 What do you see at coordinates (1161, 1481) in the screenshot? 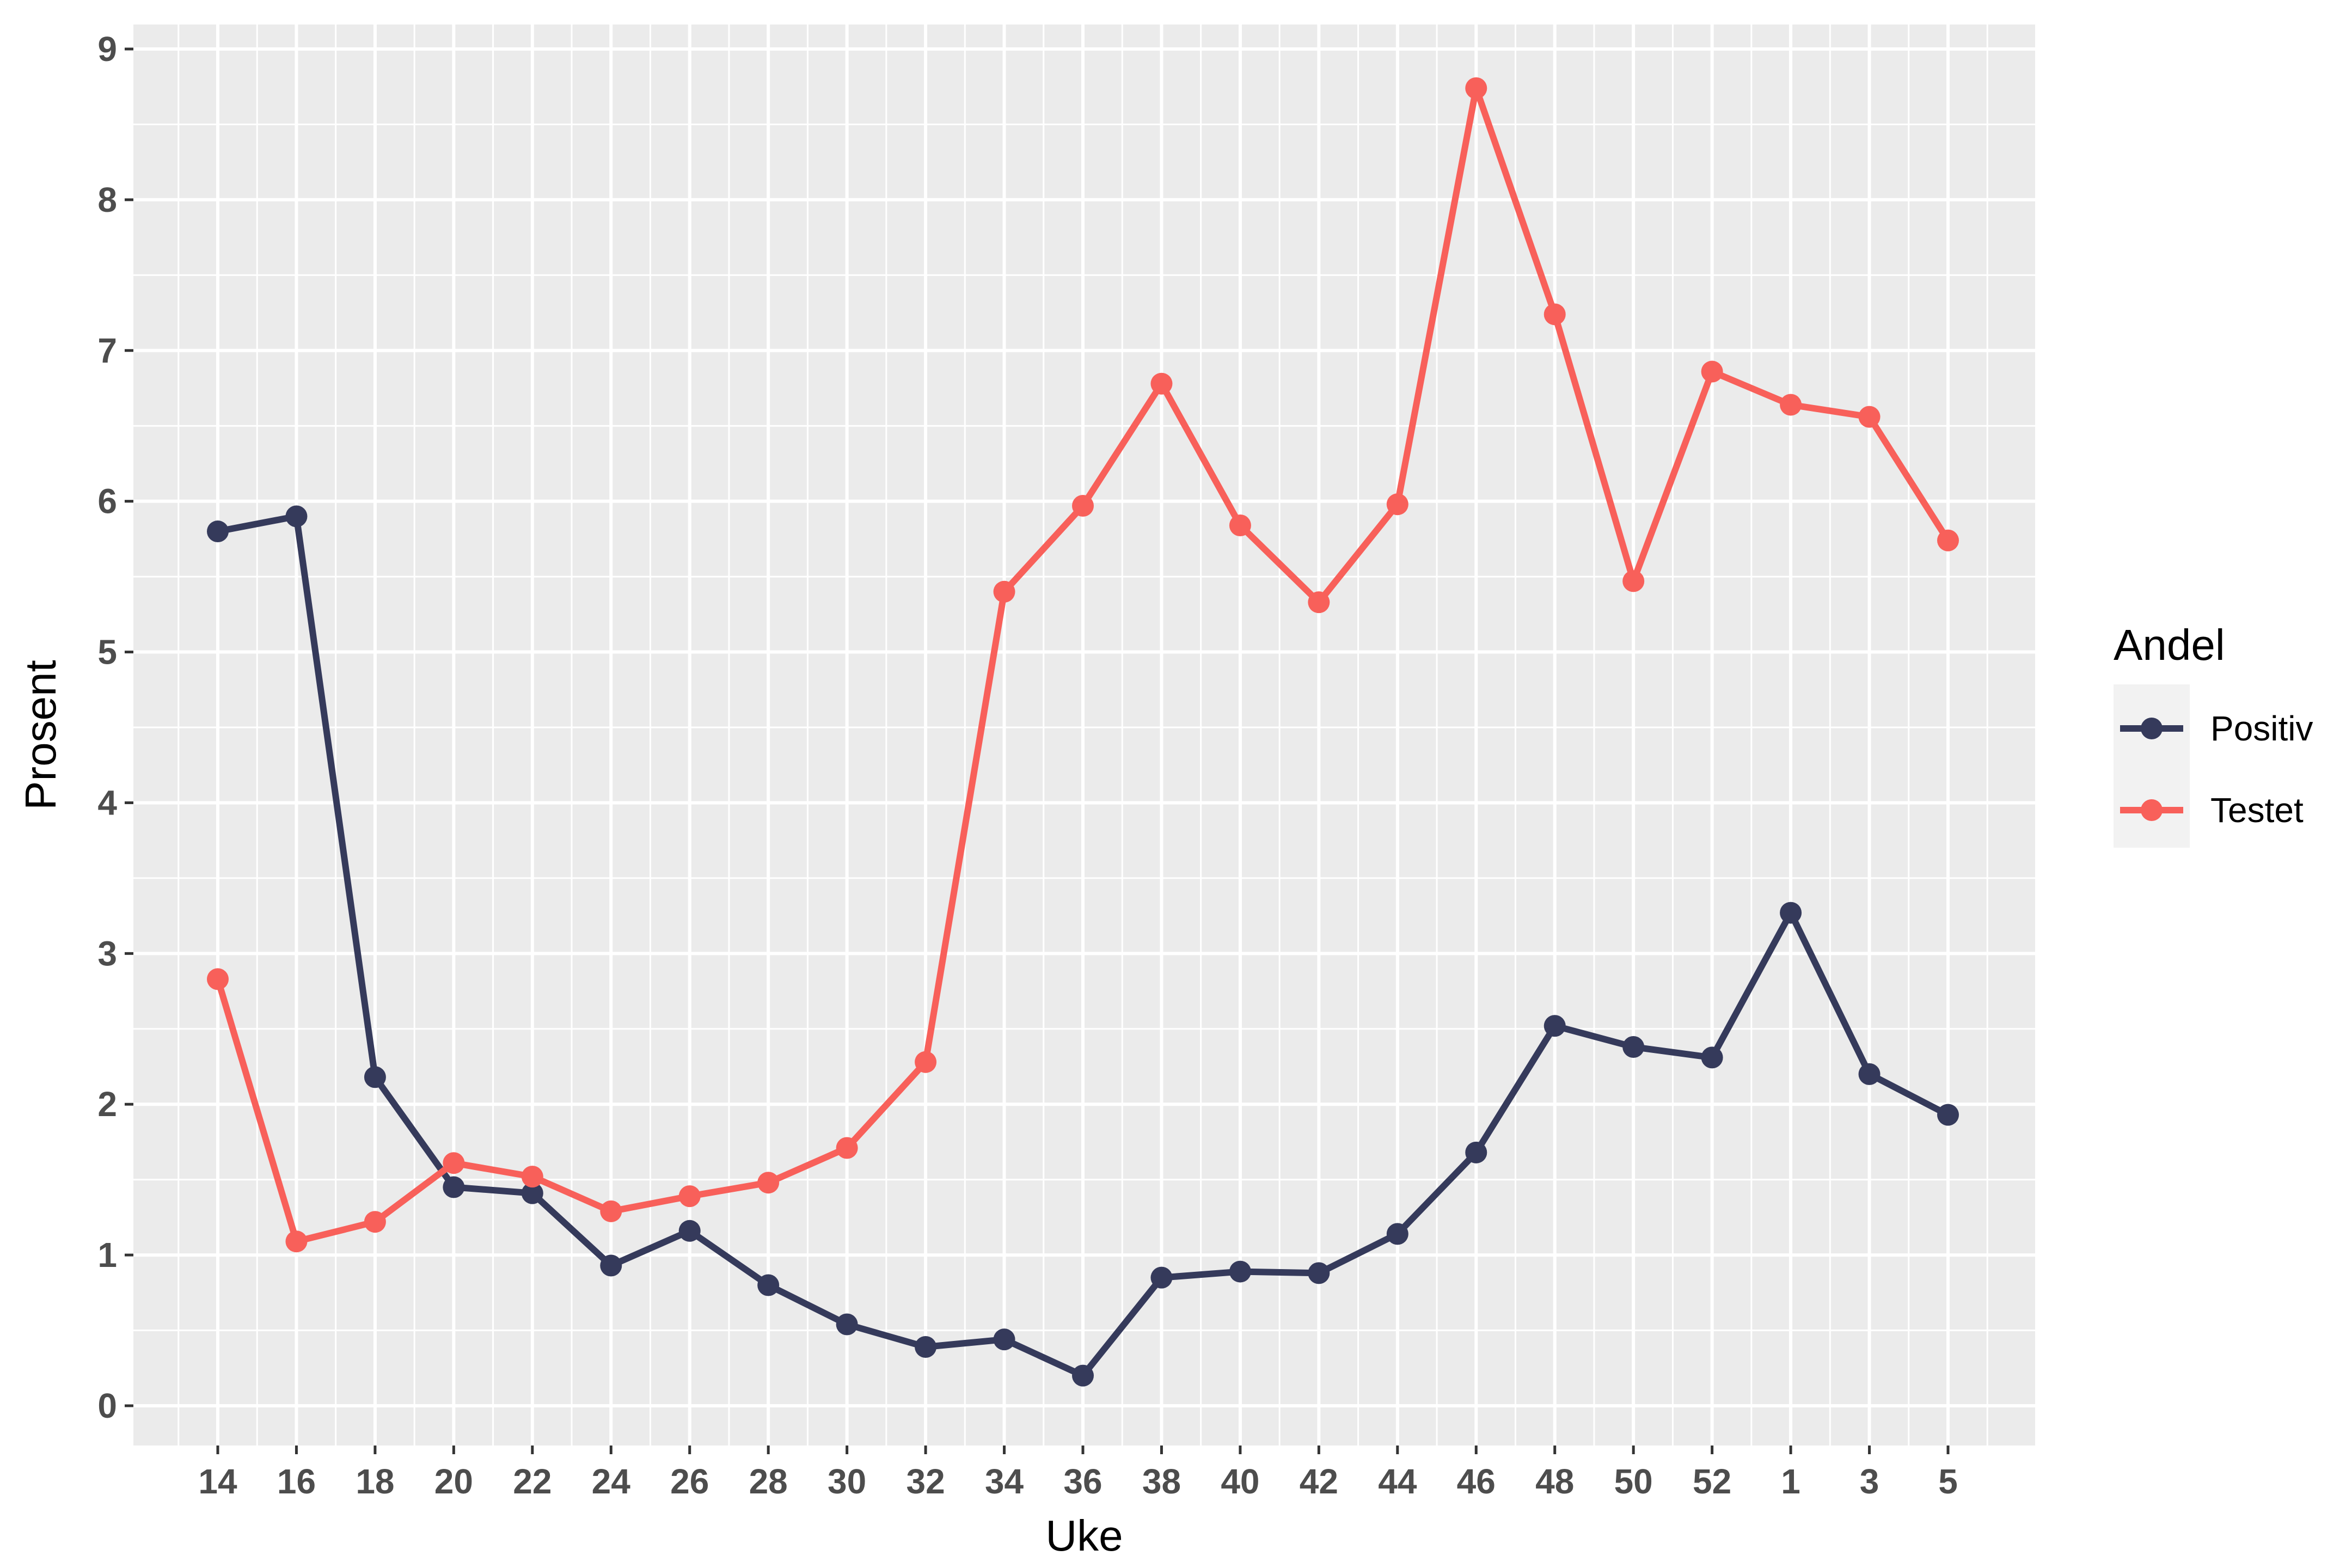
I see `x-tick-label: 38` at bounding box center [1161, 1481].